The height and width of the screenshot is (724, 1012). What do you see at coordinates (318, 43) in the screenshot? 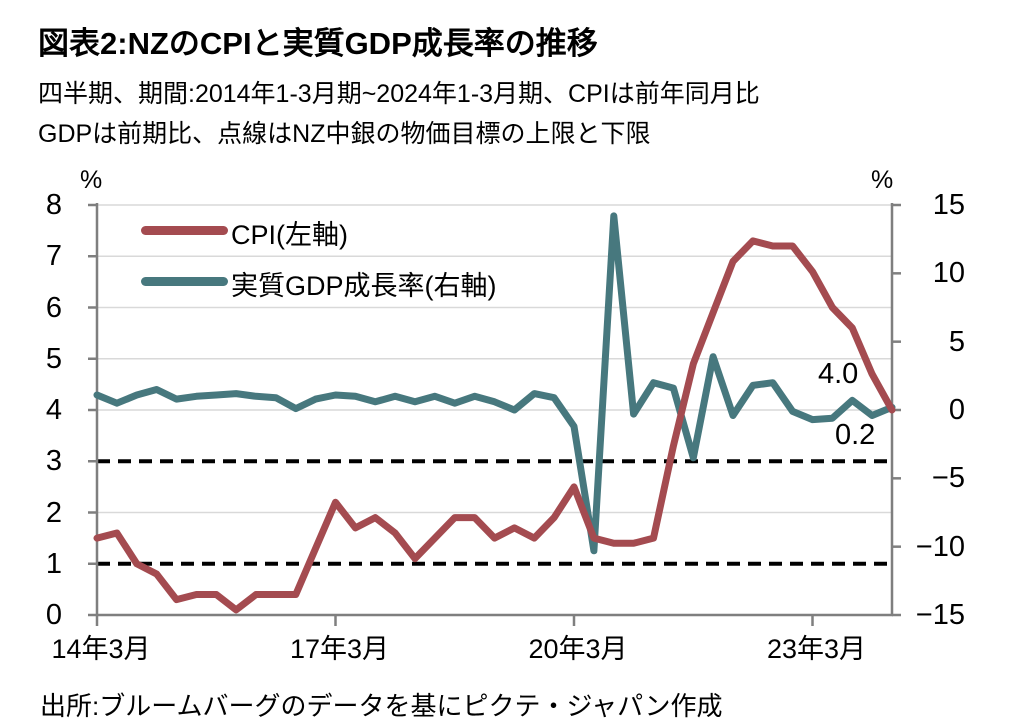
I see `page-title: 図表2:NZのCPIと実質GDP成長率の推移` at bounding box center [318, 43].